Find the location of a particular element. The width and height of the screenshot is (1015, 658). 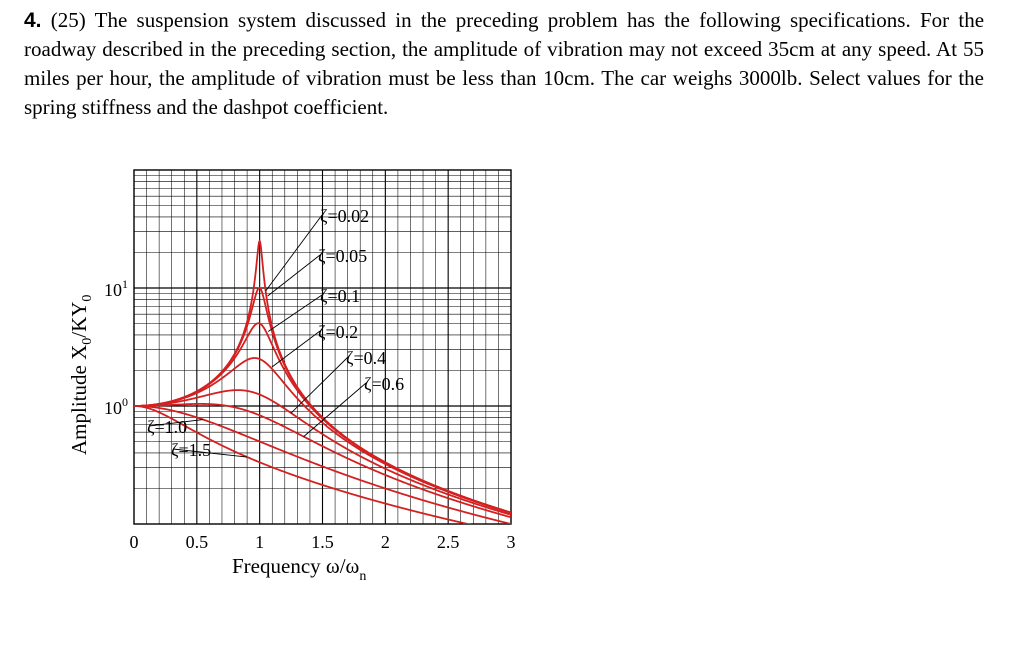

x-axis-label: Frequency ω/ωn is located at coordinates (299, 569).